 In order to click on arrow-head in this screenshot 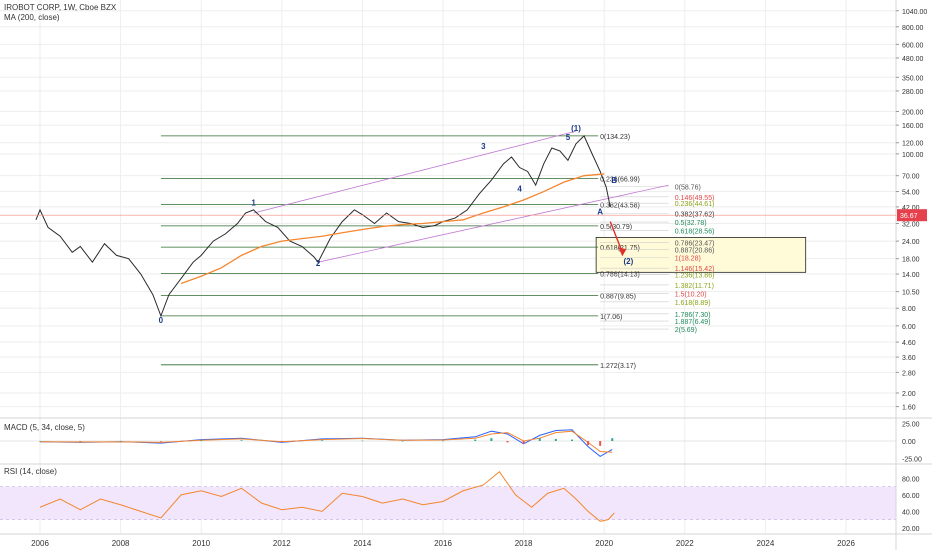, I will do `click(622, 252)`.